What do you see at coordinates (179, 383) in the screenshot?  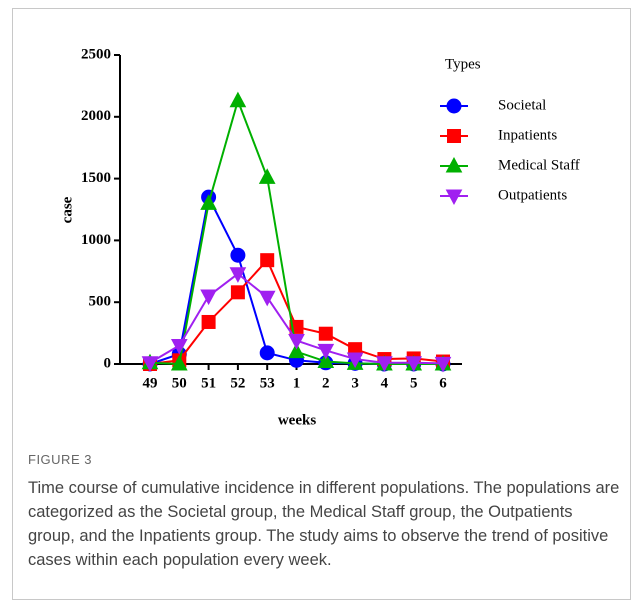 I see `x-tick-label: 50` at bounding box center [179, 383].